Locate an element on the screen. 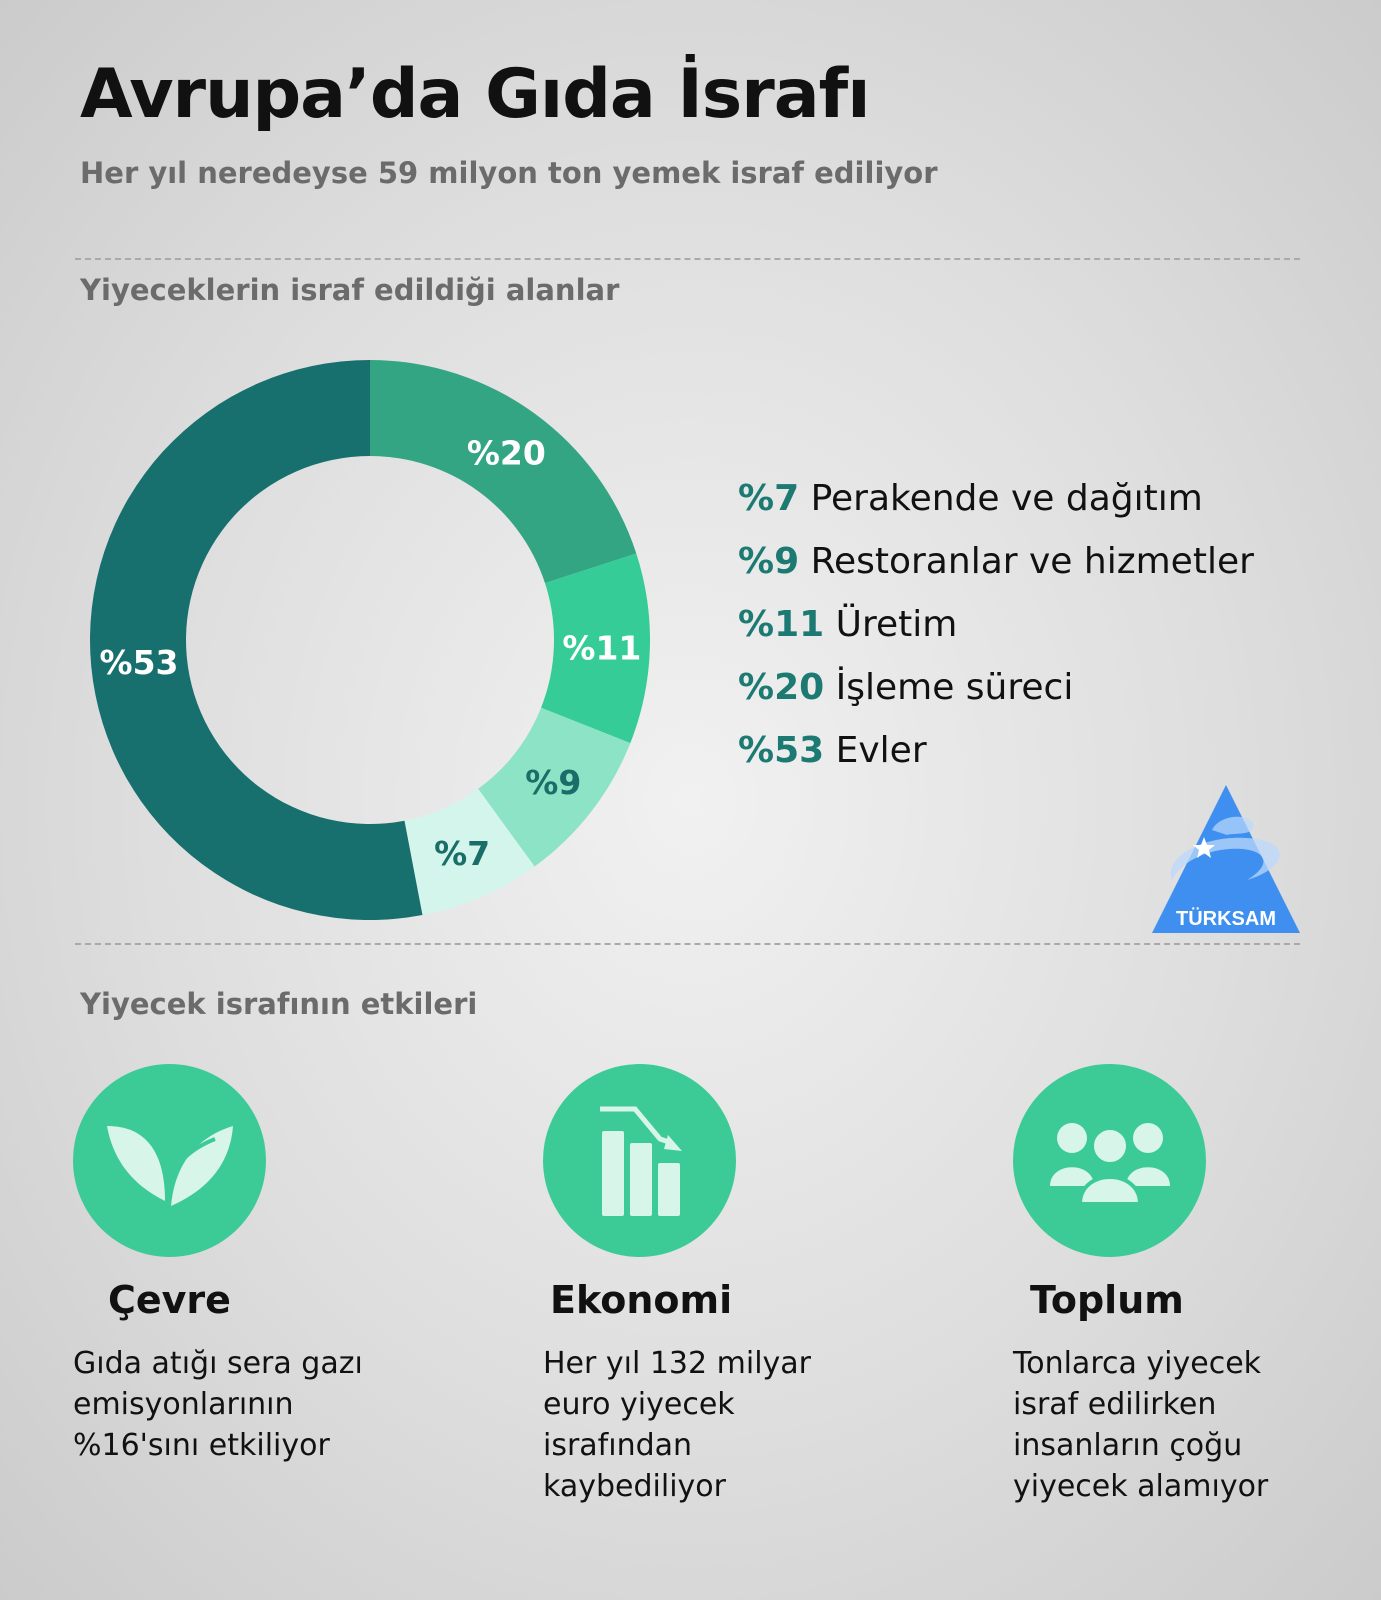  legend-item: %11 Üretim is located at coordinates (847, 624).